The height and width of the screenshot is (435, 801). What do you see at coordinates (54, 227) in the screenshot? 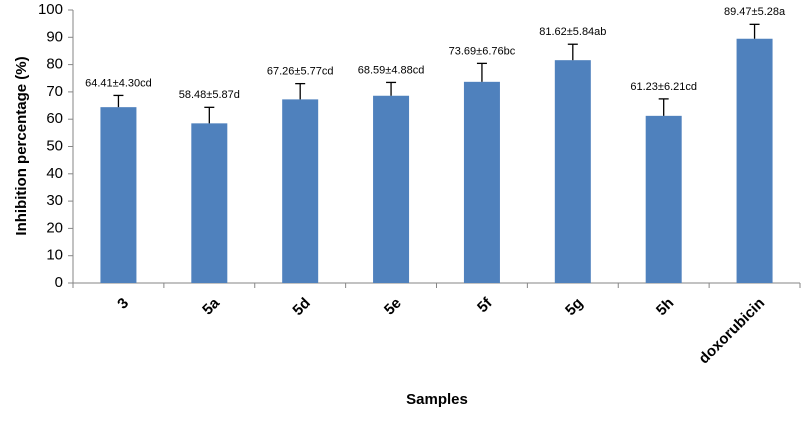
I see `y-tick-label: 20` at bounding box center [54, 227].